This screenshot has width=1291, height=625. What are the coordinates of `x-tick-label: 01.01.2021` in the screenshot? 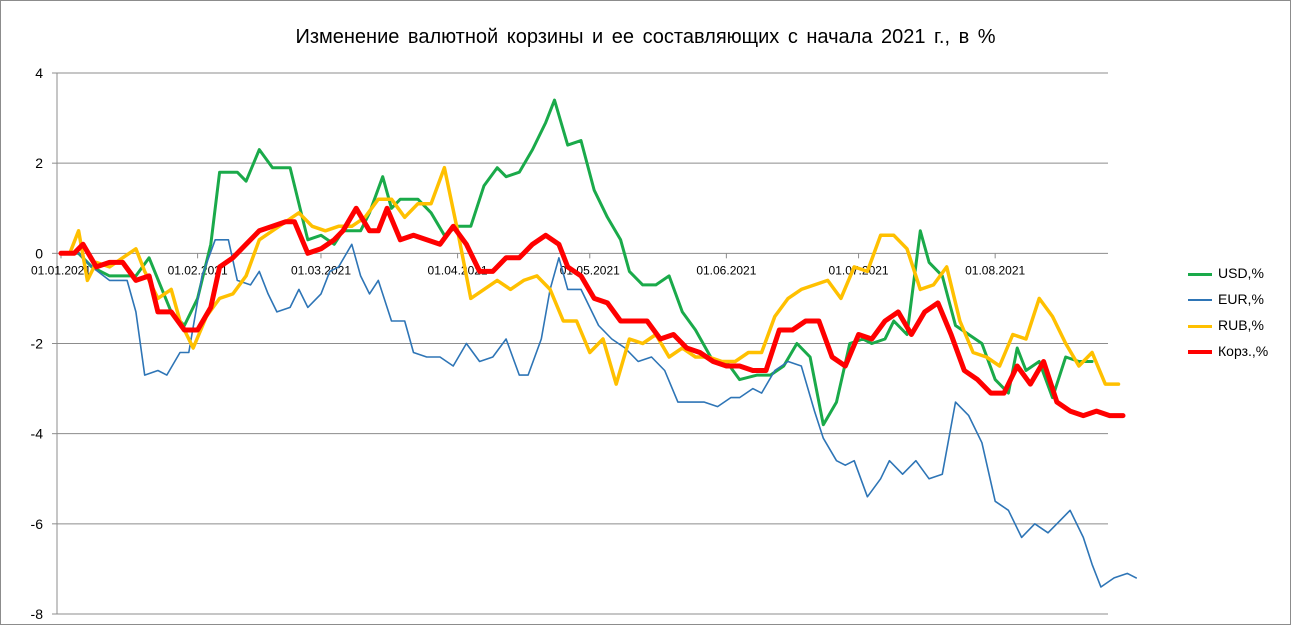 It's located at (61, 270).